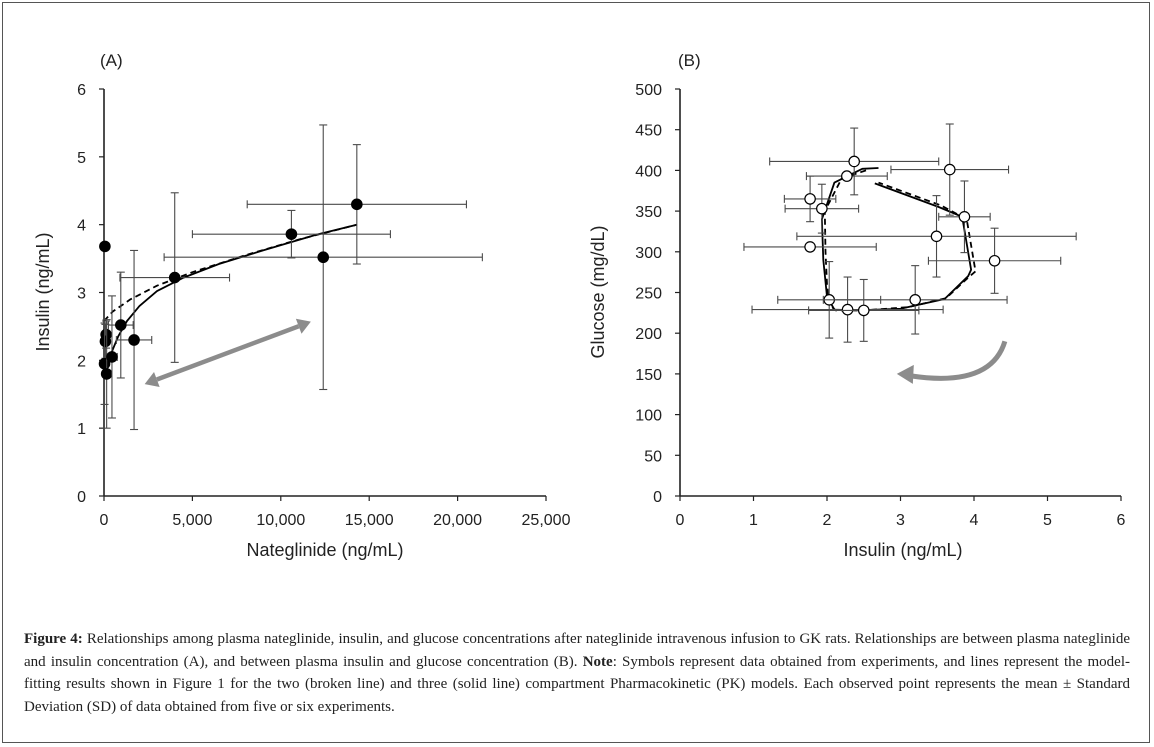 Image resolution: width=1154 pixels, height=747 pixels. I want to click on x-tick-label: 25,000, so click(546, 520).